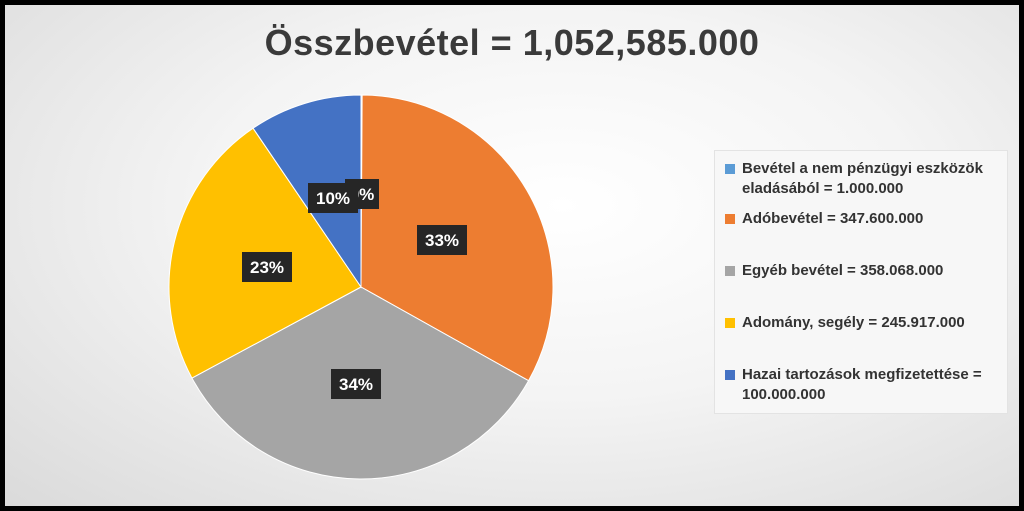 This screenshot has height=511, width=1024. I want to click on legend-label: Adomány, segély = 245.917.000, so click(853, 322).